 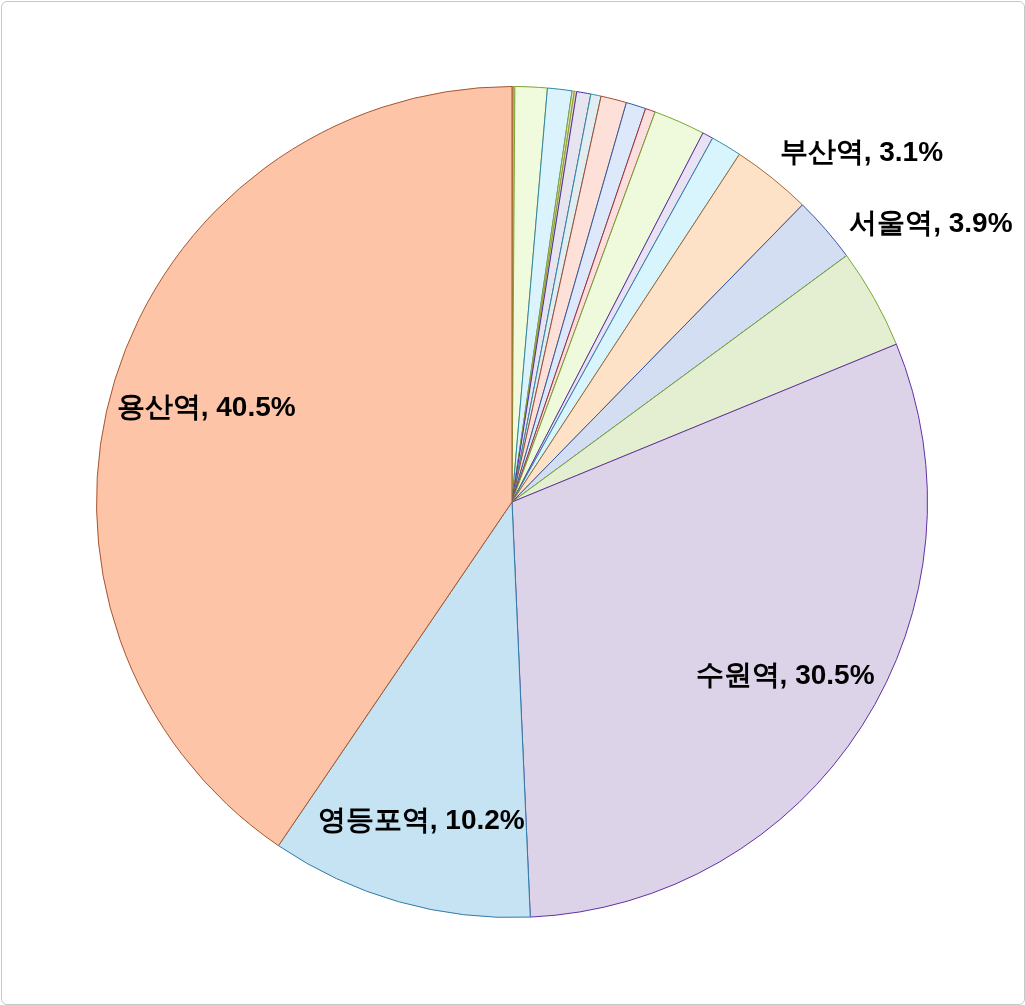 I want to click on slice-label: 수원역, 30.5%, so click(x=785, y=675).